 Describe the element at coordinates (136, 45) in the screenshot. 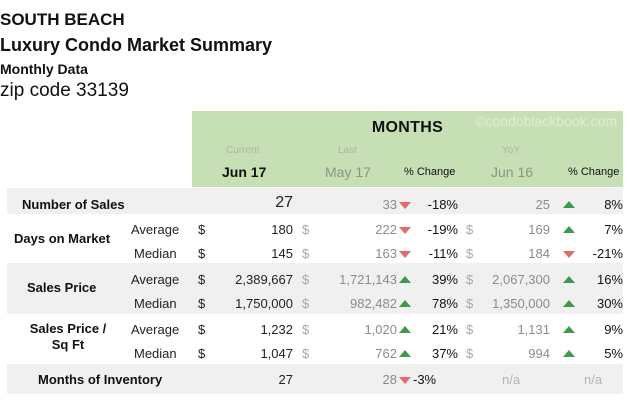

I see `report-subtitle: Luxury Condo Market Summary` at that location.